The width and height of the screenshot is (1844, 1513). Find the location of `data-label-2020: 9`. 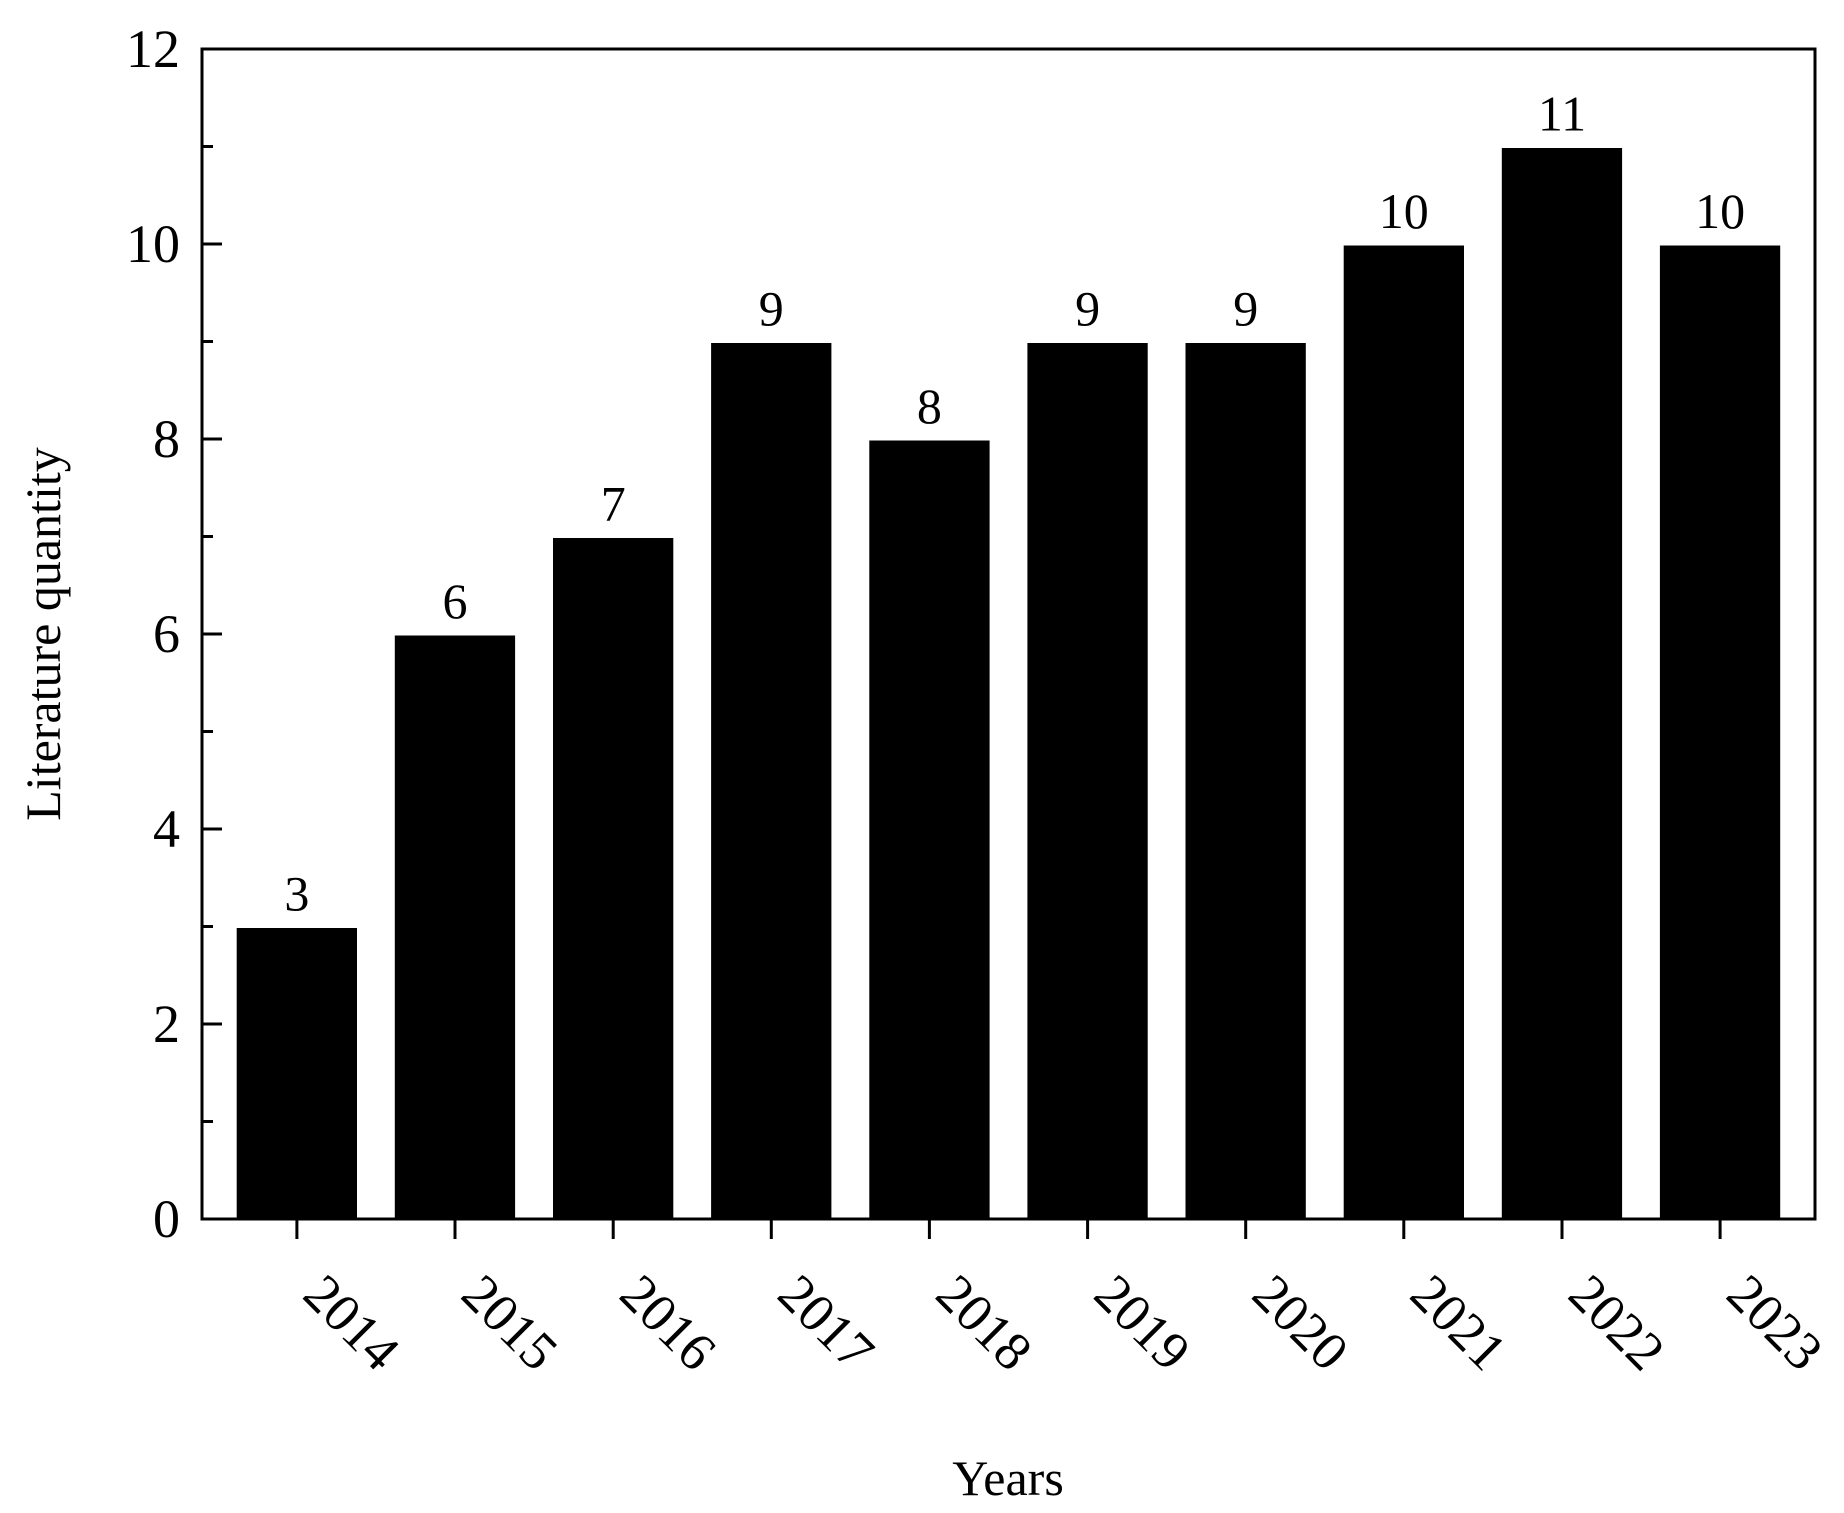

data-label-2020: 9 is located at coordinates (1245, 309).